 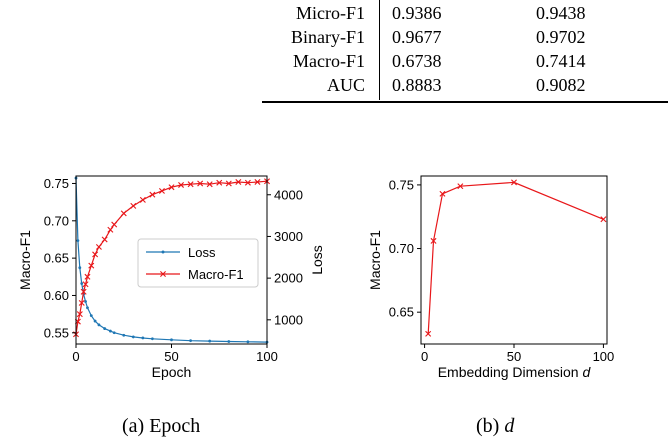 I want to click on legend-entry: Macro-F1, so click(x=216, y=274).